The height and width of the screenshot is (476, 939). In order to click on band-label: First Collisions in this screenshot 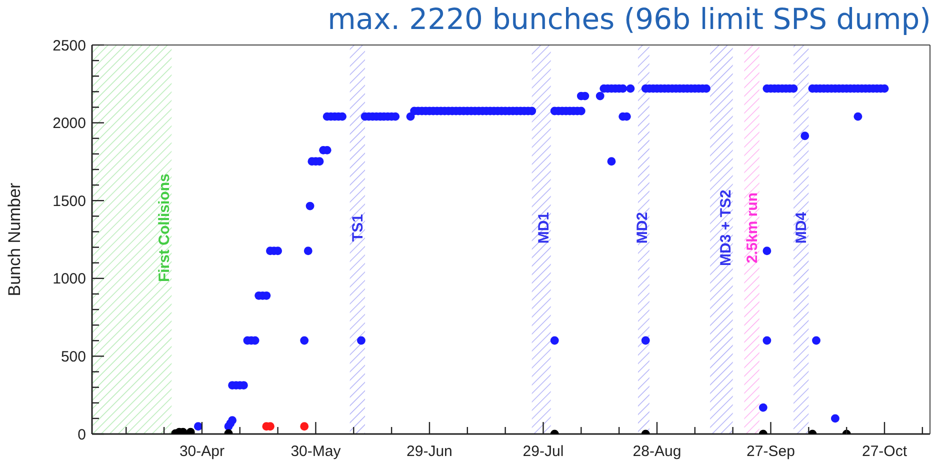, I will do `click(165, 228)`.